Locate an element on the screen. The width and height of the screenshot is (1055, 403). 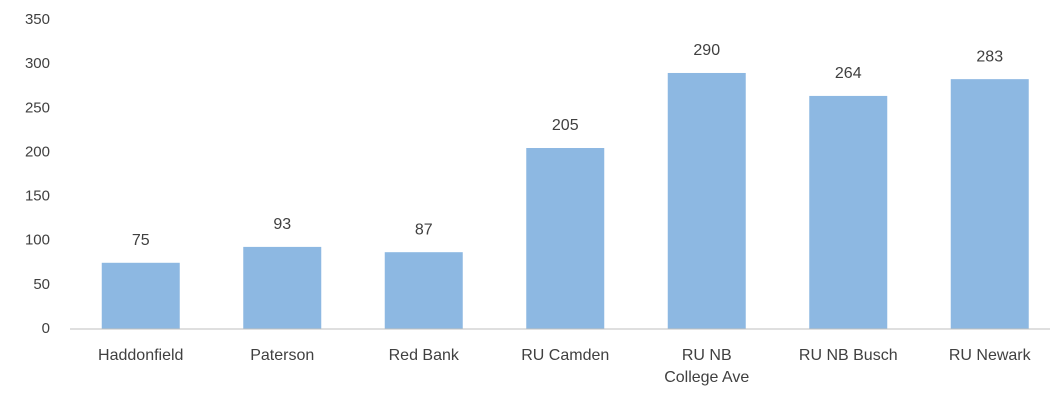
data-label: 75 is located at coordinates (141, 240).